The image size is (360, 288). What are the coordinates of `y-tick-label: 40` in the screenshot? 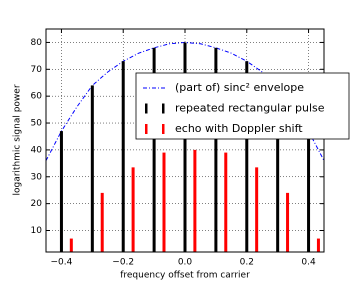 It's located at (37, 150).